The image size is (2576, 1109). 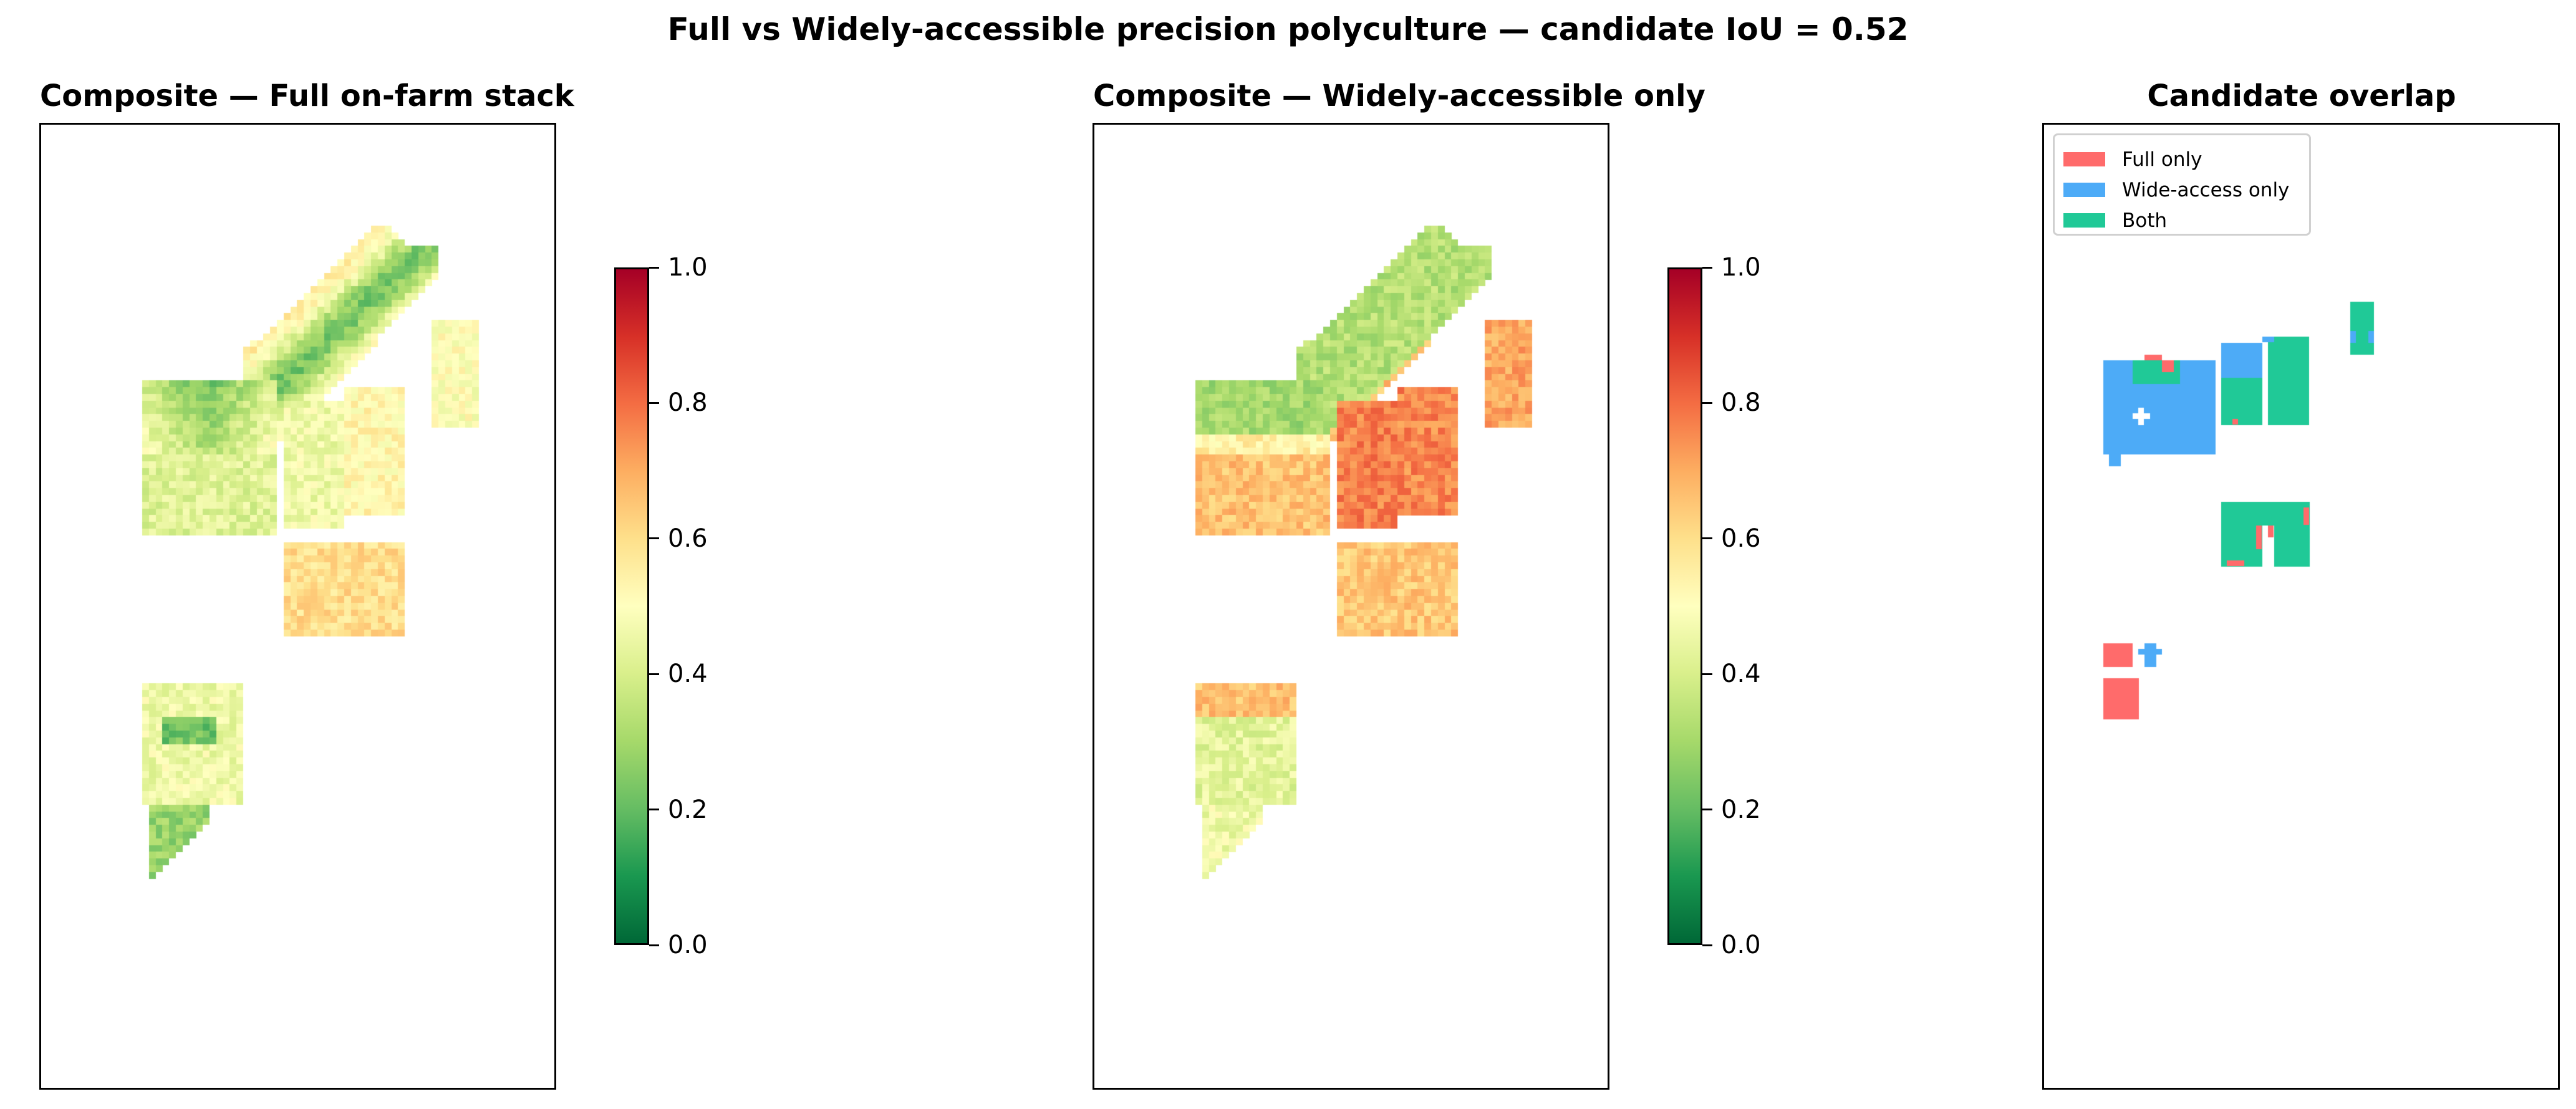 I want to click on panel-2-colorbar, so click(x=1684, y=606).